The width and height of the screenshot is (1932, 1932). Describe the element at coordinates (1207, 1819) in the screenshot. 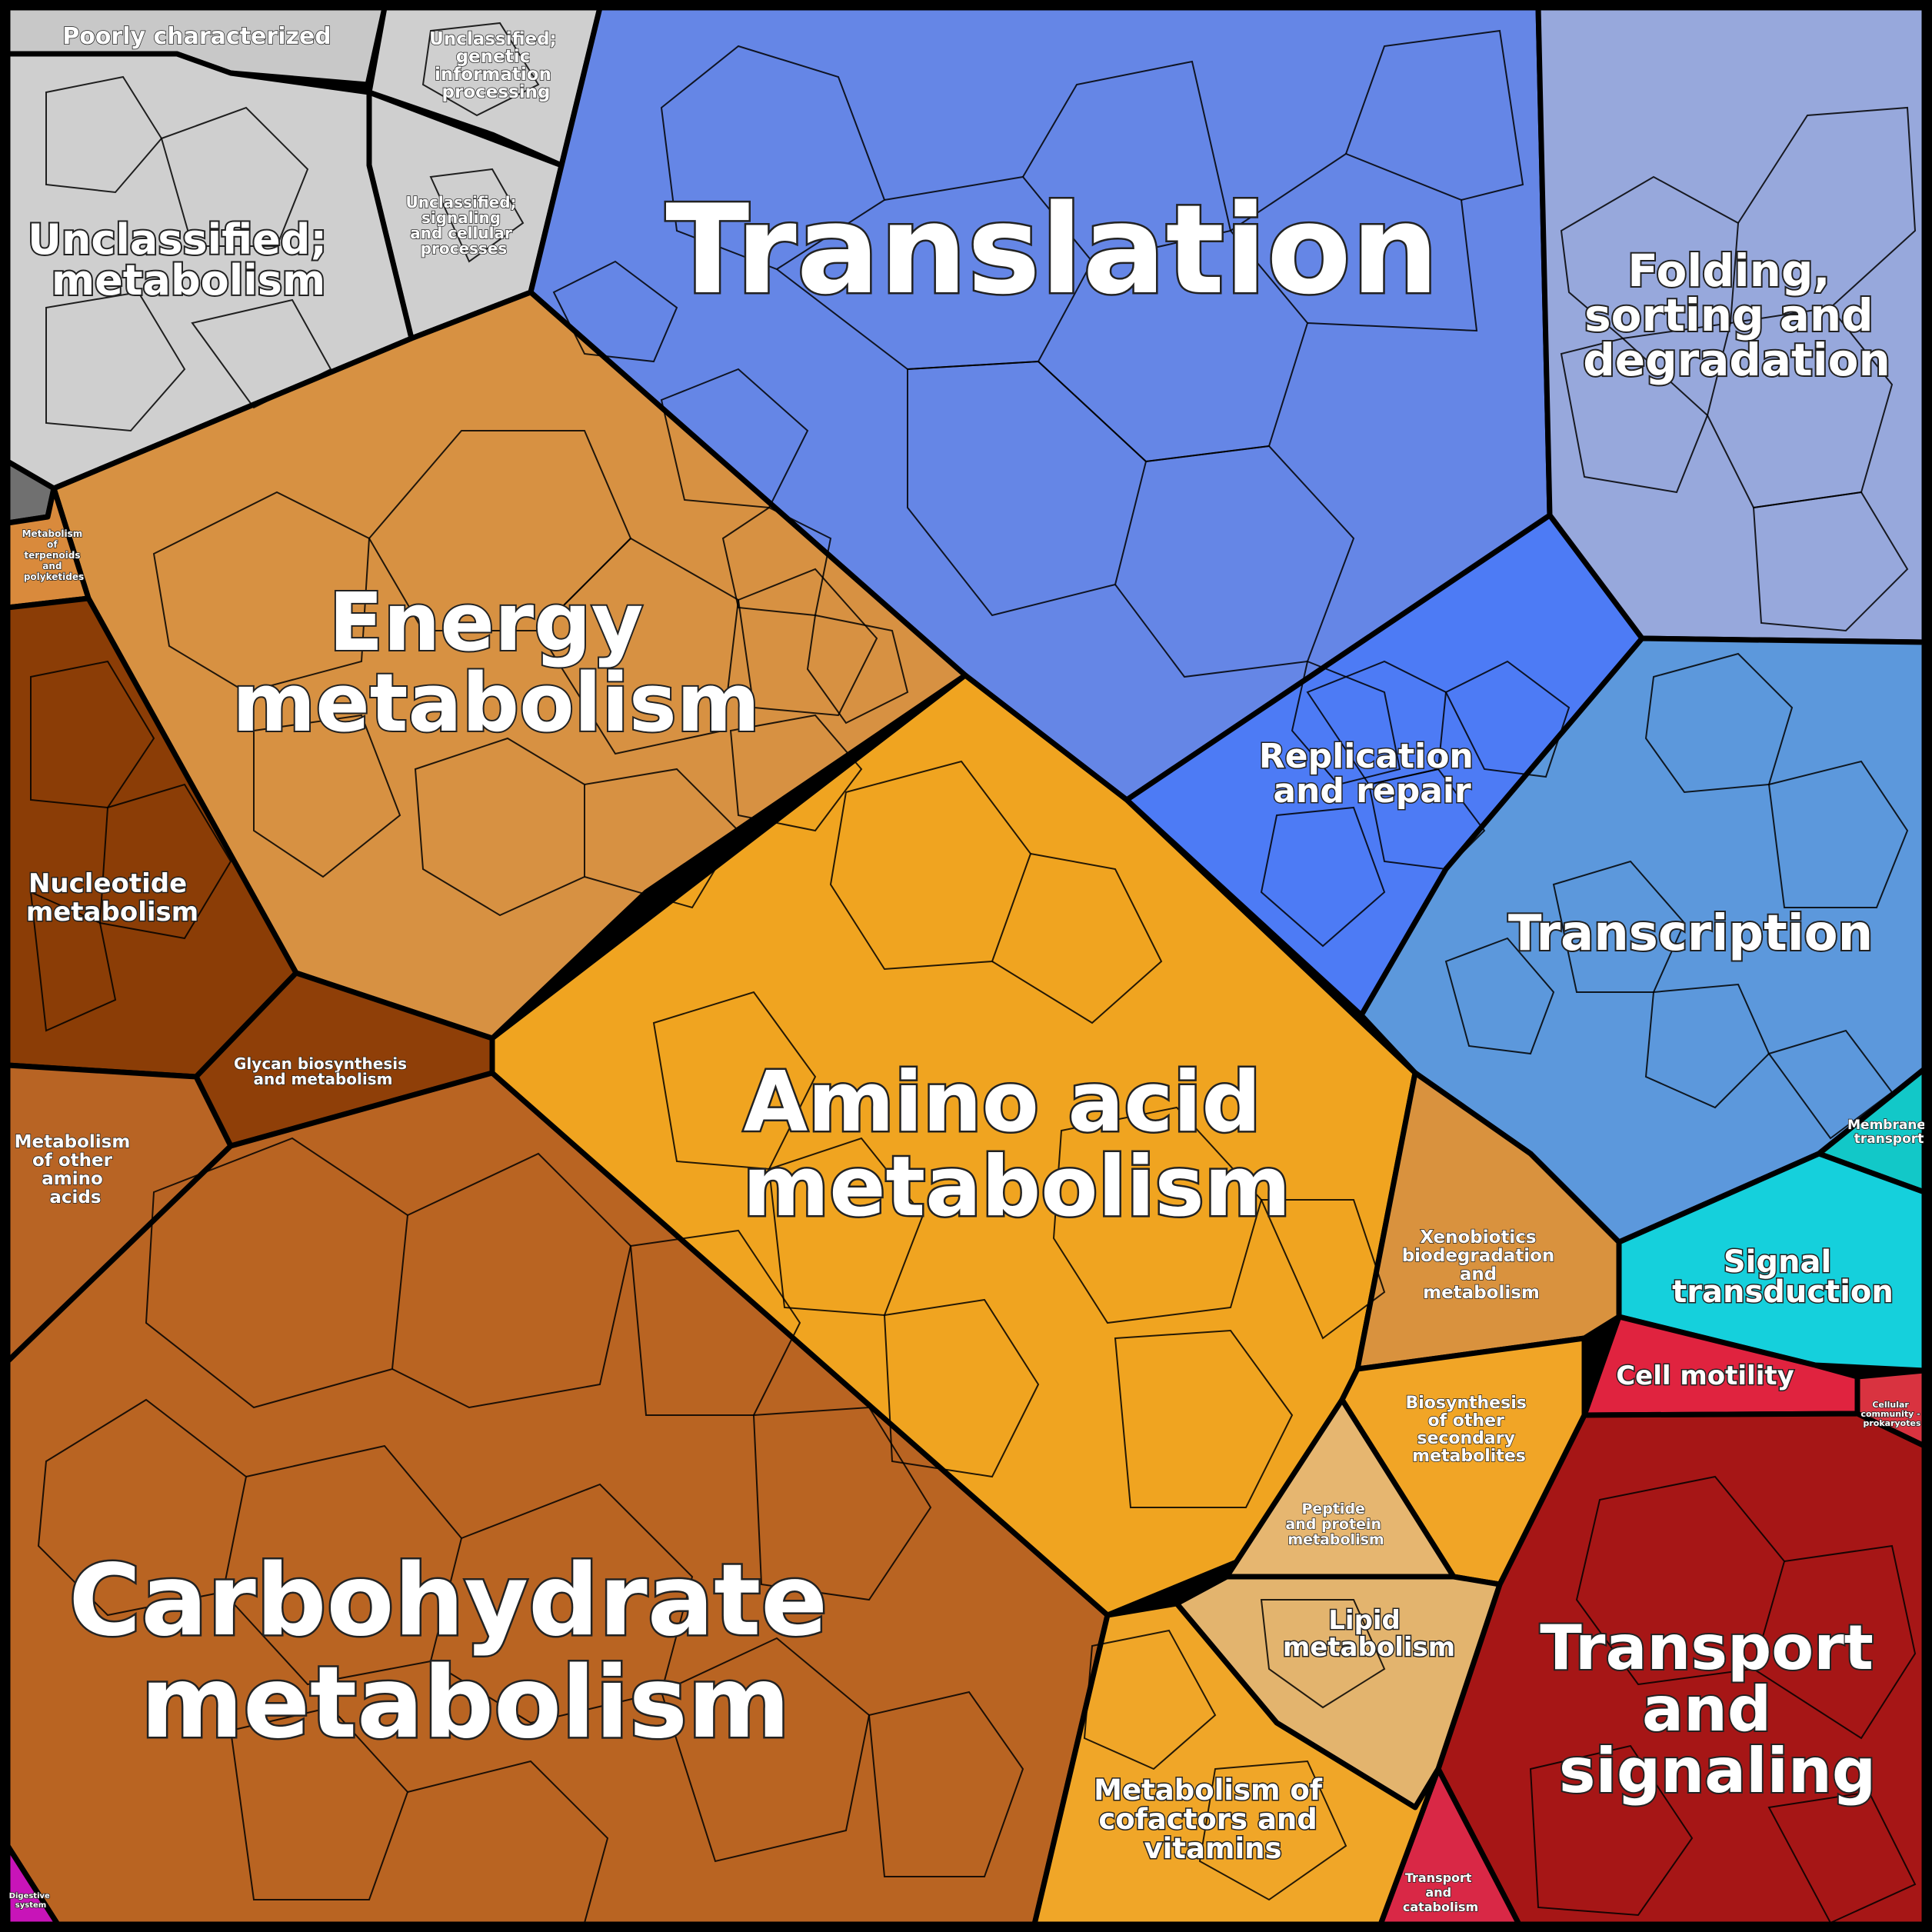

I see `label-cofactors-line-2: cofactors and` at that location.